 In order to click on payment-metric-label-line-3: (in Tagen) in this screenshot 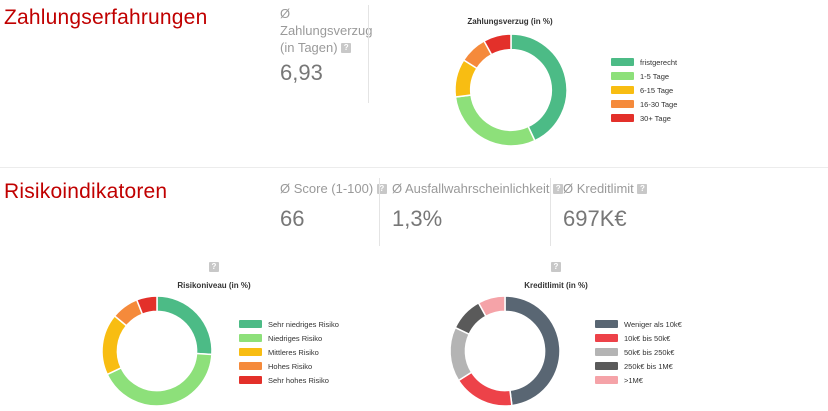, I will do `click(309, 47)`.